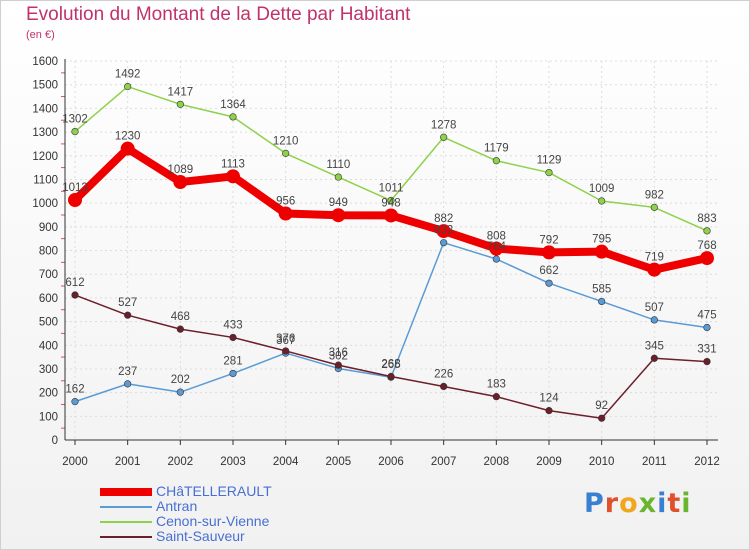 The image size is (750, 550). What do you see at coordinates (48, 299) in the screenshot?
I see `y-tick-label: 600` at bounding box center [48, 299].